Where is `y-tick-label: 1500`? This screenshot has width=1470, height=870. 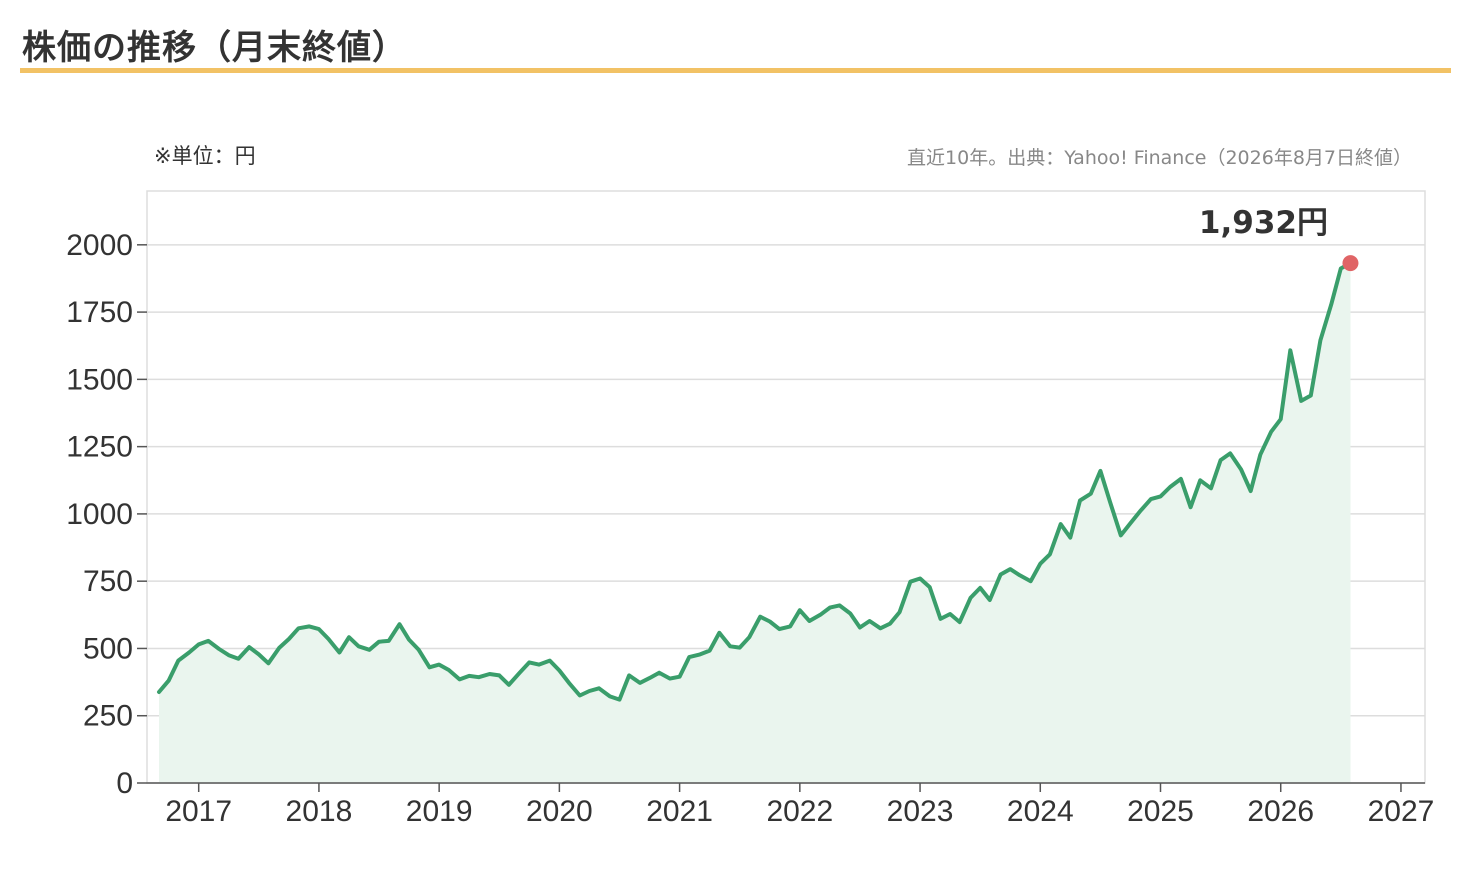
y-tick-label: 1500 is located at coordinates (99, 379).